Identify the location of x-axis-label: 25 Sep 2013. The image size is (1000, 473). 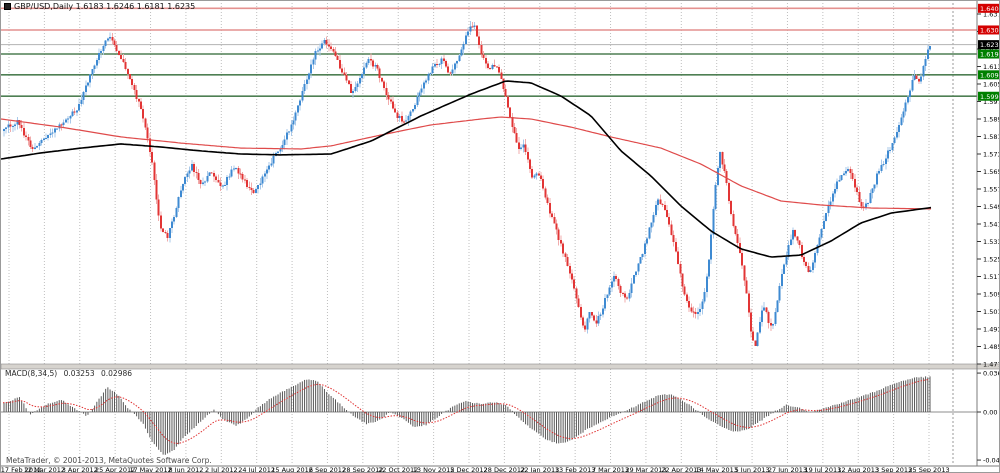
(928, 469).